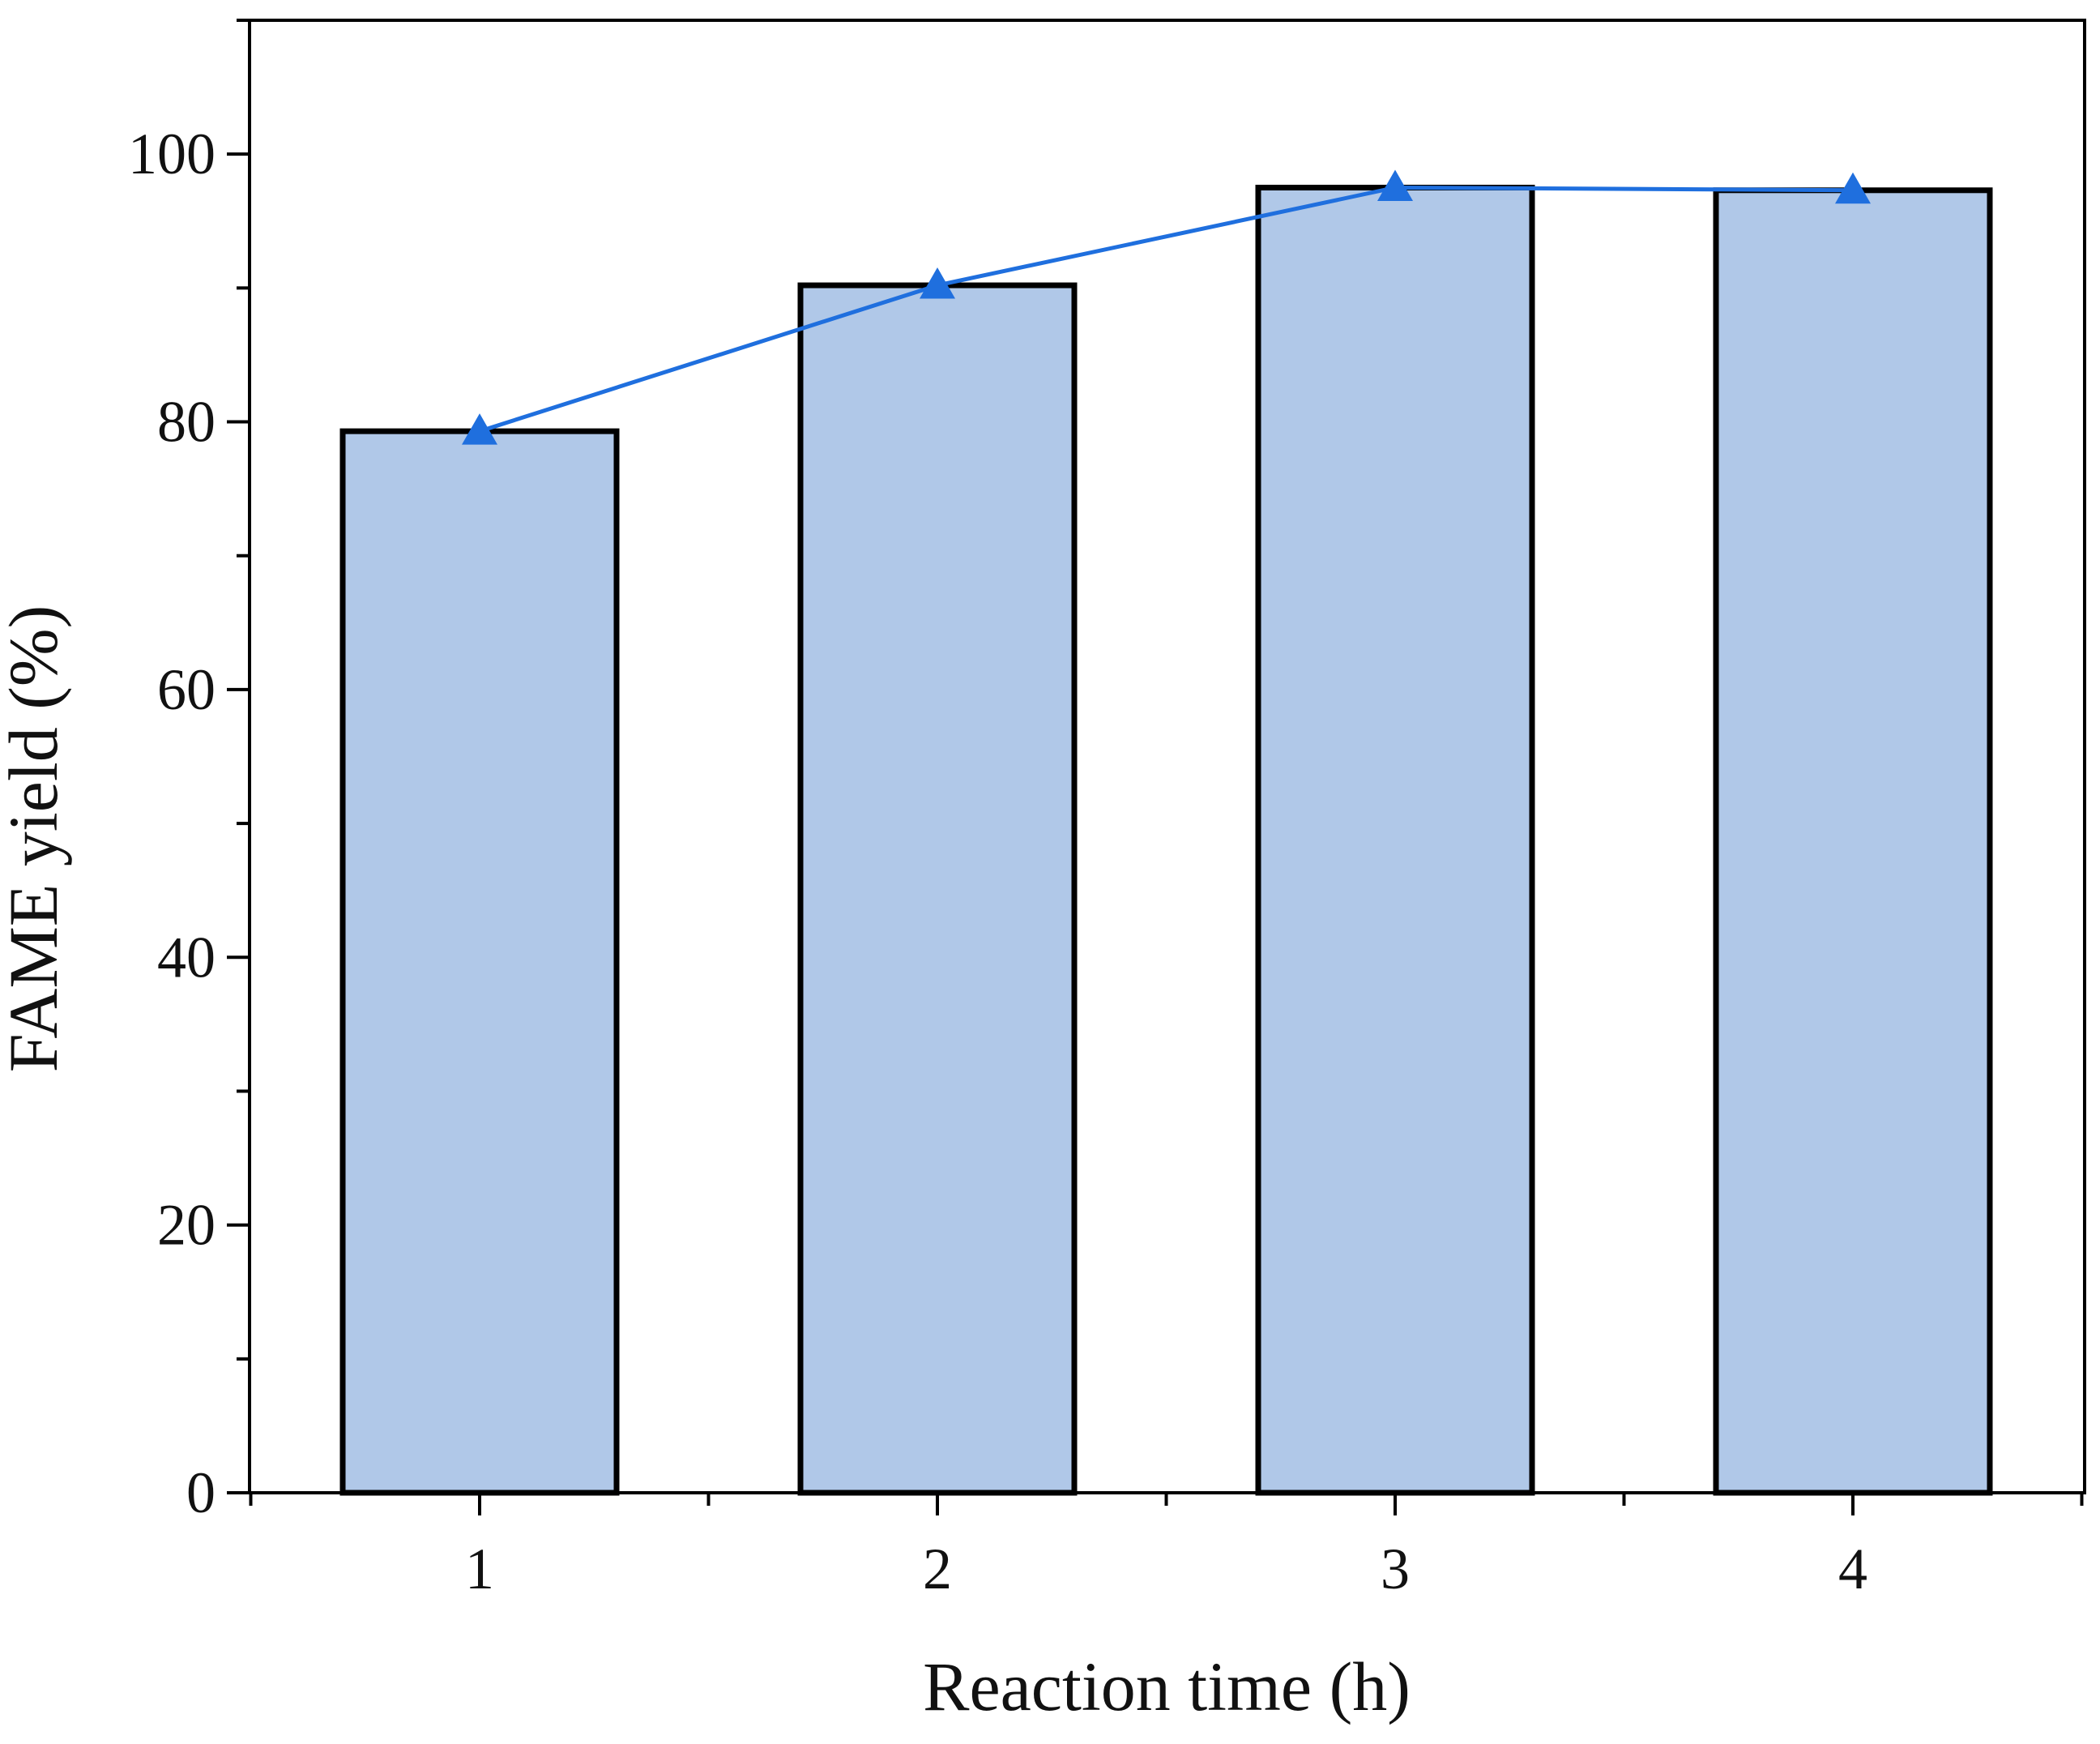 The image size is (2100, 1744). Describe the element at coordinates (186, 422) in the screenshot. I see `y-tick-label-80: 80` at that location.